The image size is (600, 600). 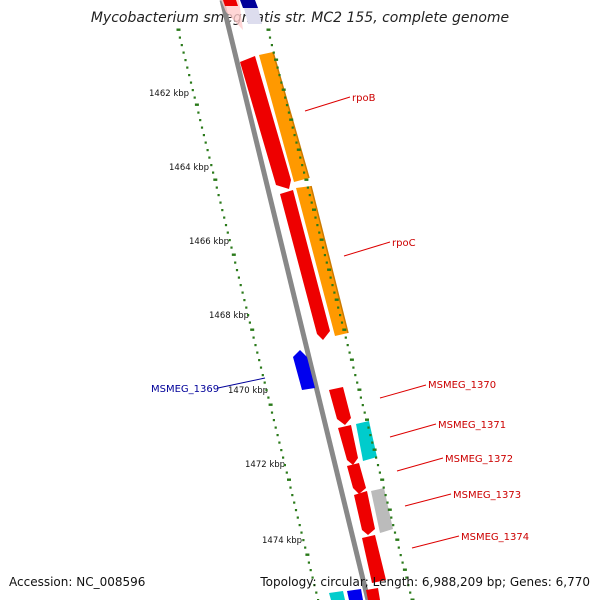 I want to click on cds-rpoc, so click(x=305, y=265).